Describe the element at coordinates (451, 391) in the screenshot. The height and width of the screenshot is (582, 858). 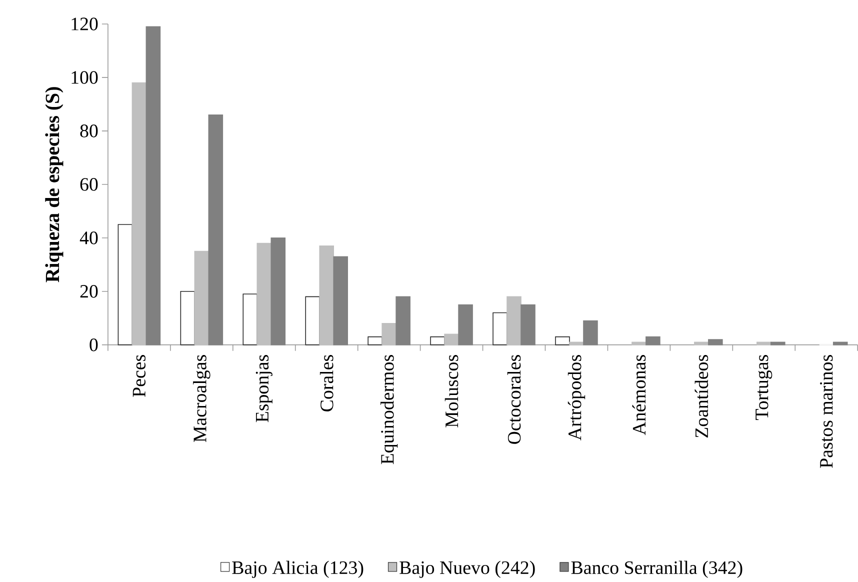
I see `x-tick-label: Moluscos` at that location.